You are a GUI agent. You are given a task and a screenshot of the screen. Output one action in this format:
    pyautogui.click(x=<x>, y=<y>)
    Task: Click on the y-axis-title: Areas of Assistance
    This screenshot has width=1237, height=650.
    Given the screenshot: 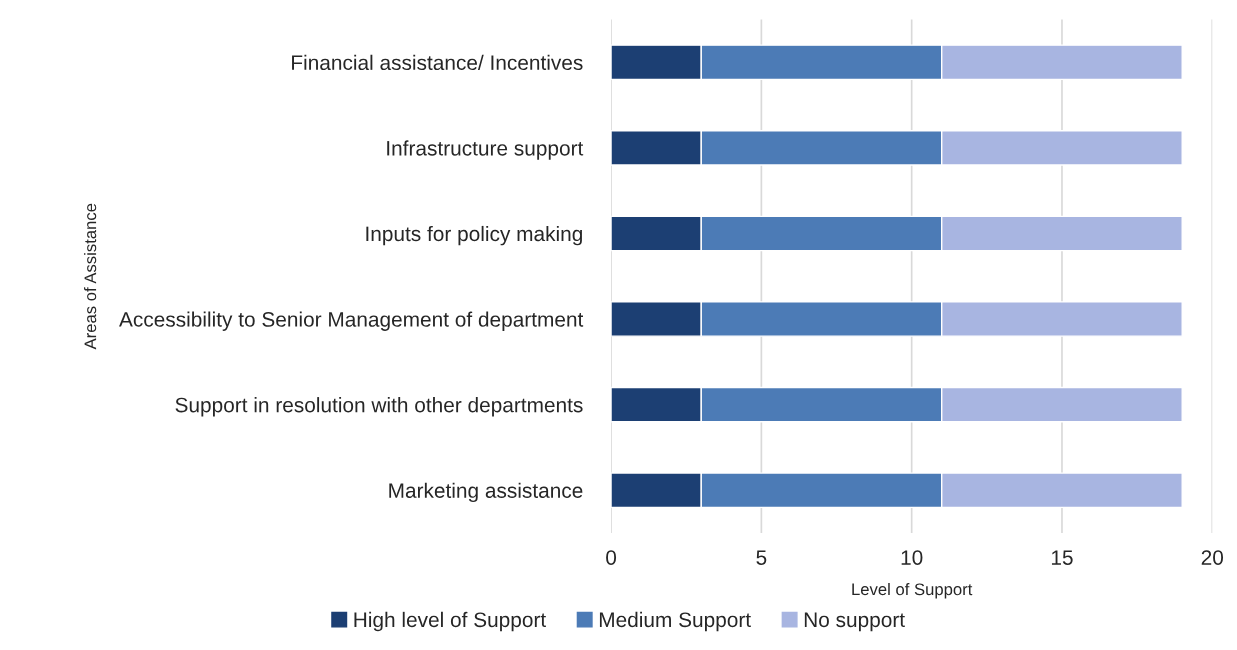 What is the action you would take?
    pyautogui.click(x=90, y=276)
    